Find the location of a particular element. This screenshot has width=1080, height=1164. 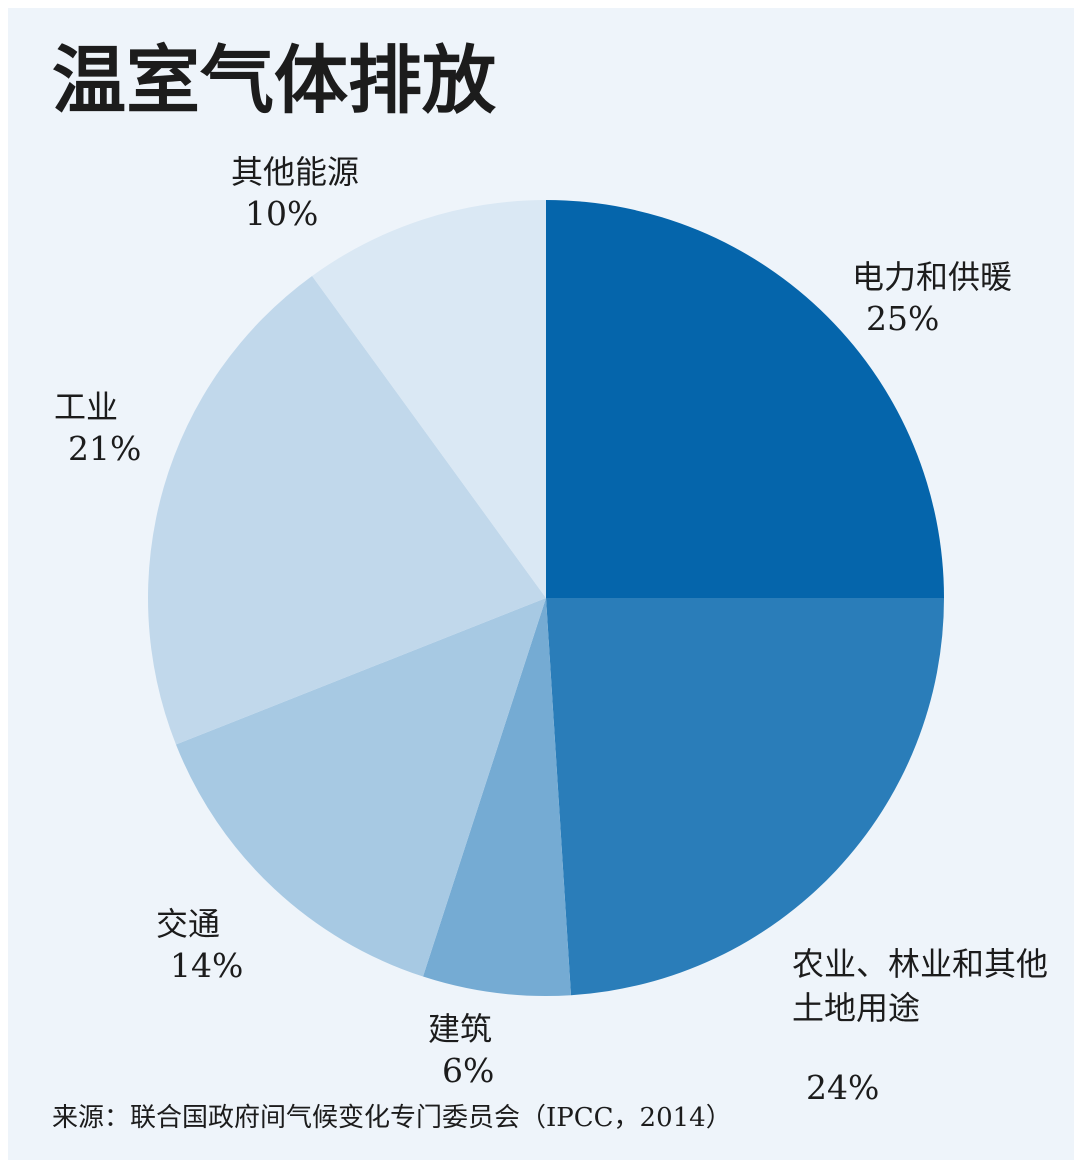

slice-label-3: 建筑 is located at coordinates (460, 1029).